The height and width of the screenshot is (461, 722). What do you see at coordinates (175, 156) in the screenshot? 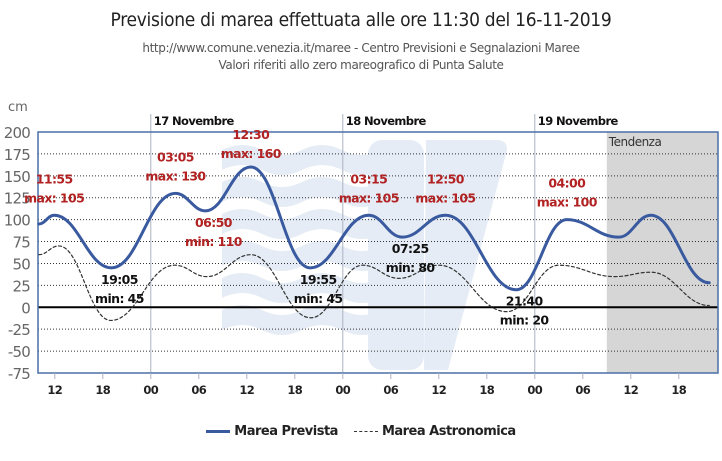
I see `max-time-label: 03:05` at bounding box center [175, 156].